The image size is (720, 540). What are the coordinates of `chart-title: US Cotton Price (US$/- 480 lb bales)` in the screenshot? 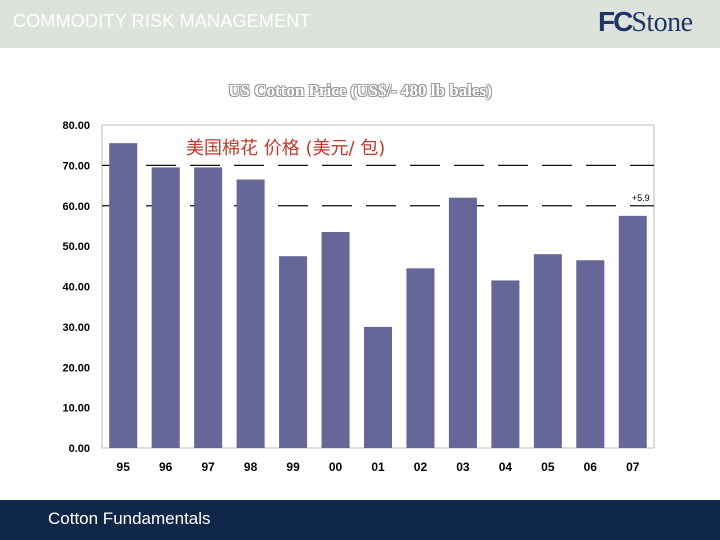 It's located at (360, 90).